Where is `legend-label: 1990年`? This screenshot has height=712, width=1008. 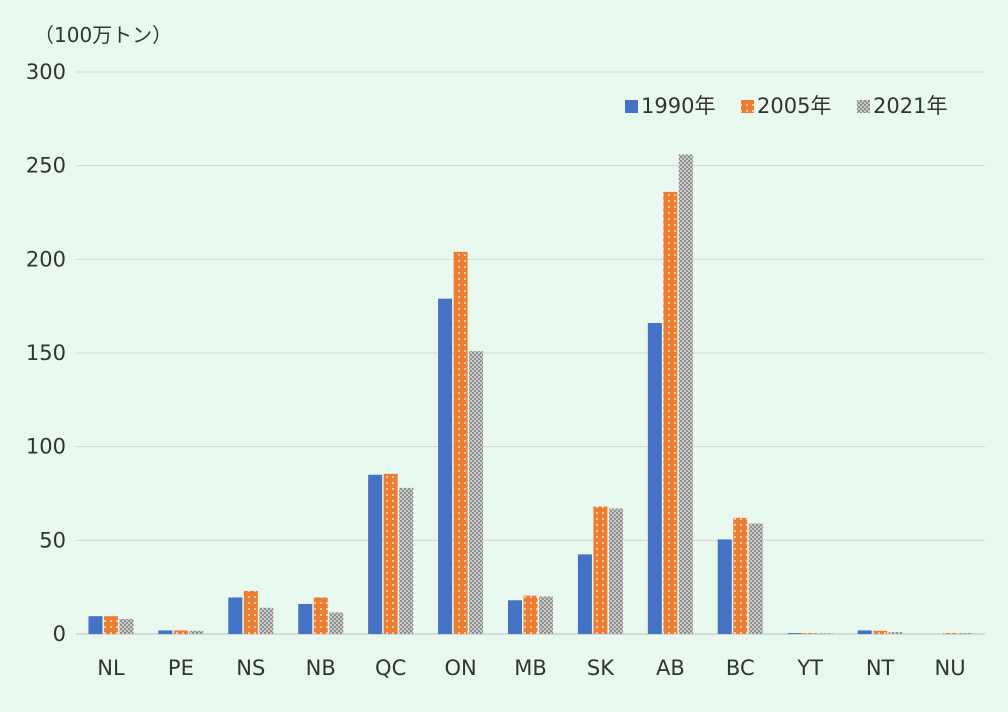
legend-label: 1990年 is located at coordinates (678, 106).